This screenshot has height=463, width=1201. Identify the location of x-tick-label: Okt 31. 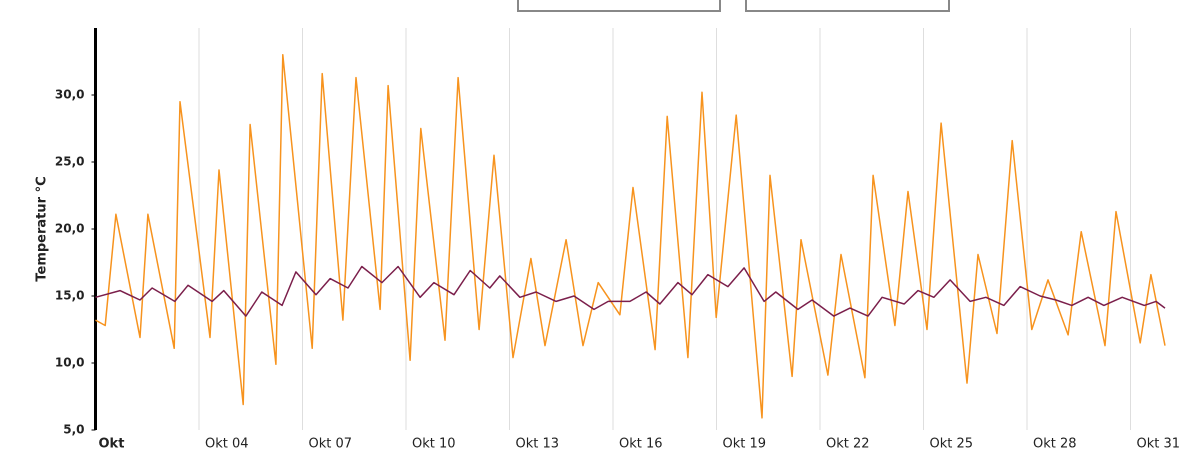
(1159, 444).